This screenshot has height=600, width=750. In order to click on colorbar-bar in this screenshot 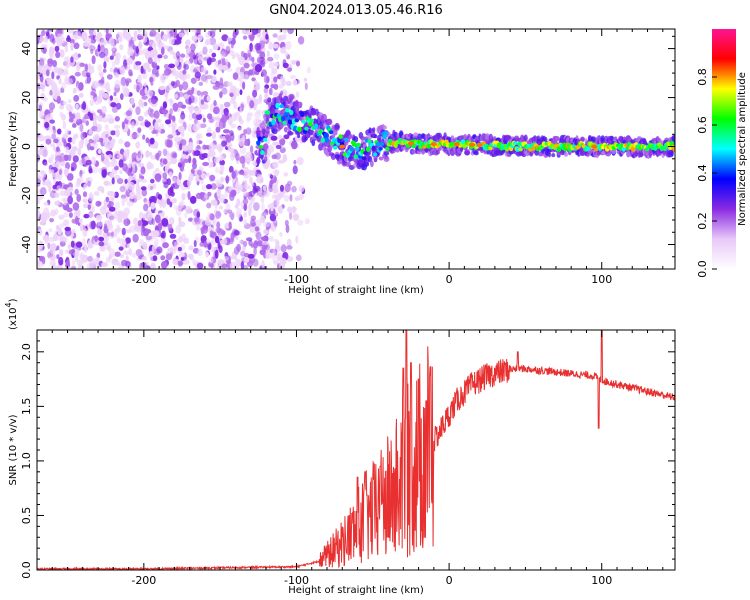, I will do `click(724, 149)`.